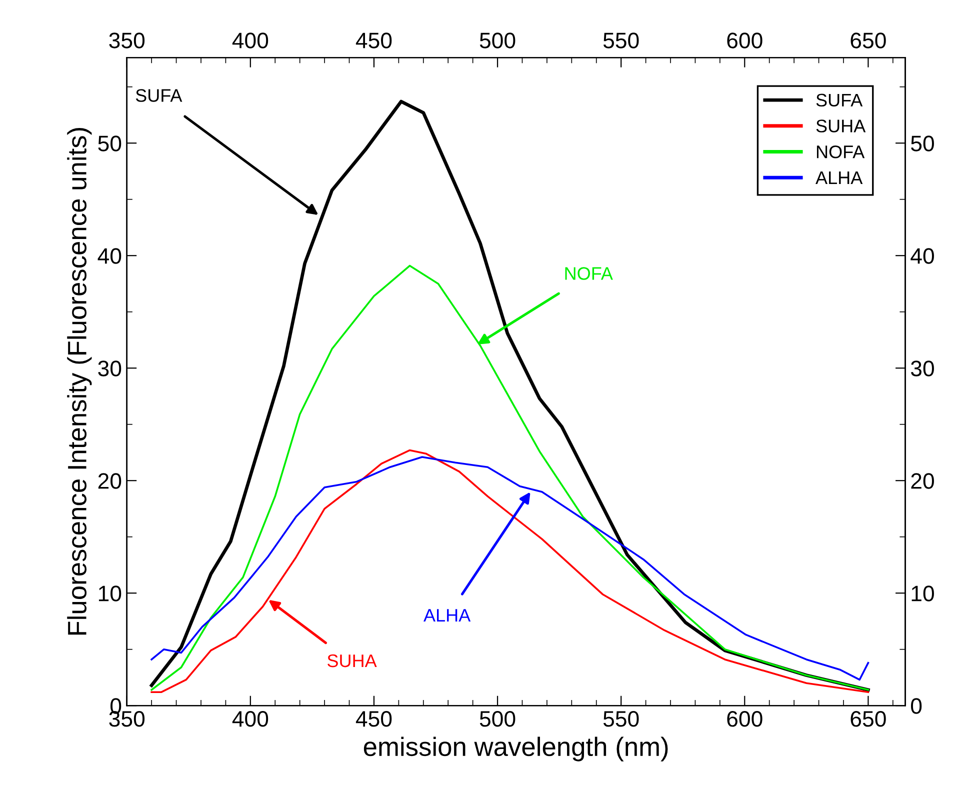 The height and width of the screenshot is (800, 961). What do you see at coordinates (498, 719) in the screenshot?
I see `x-tick-label: 500` at bounding box center [498, 719].